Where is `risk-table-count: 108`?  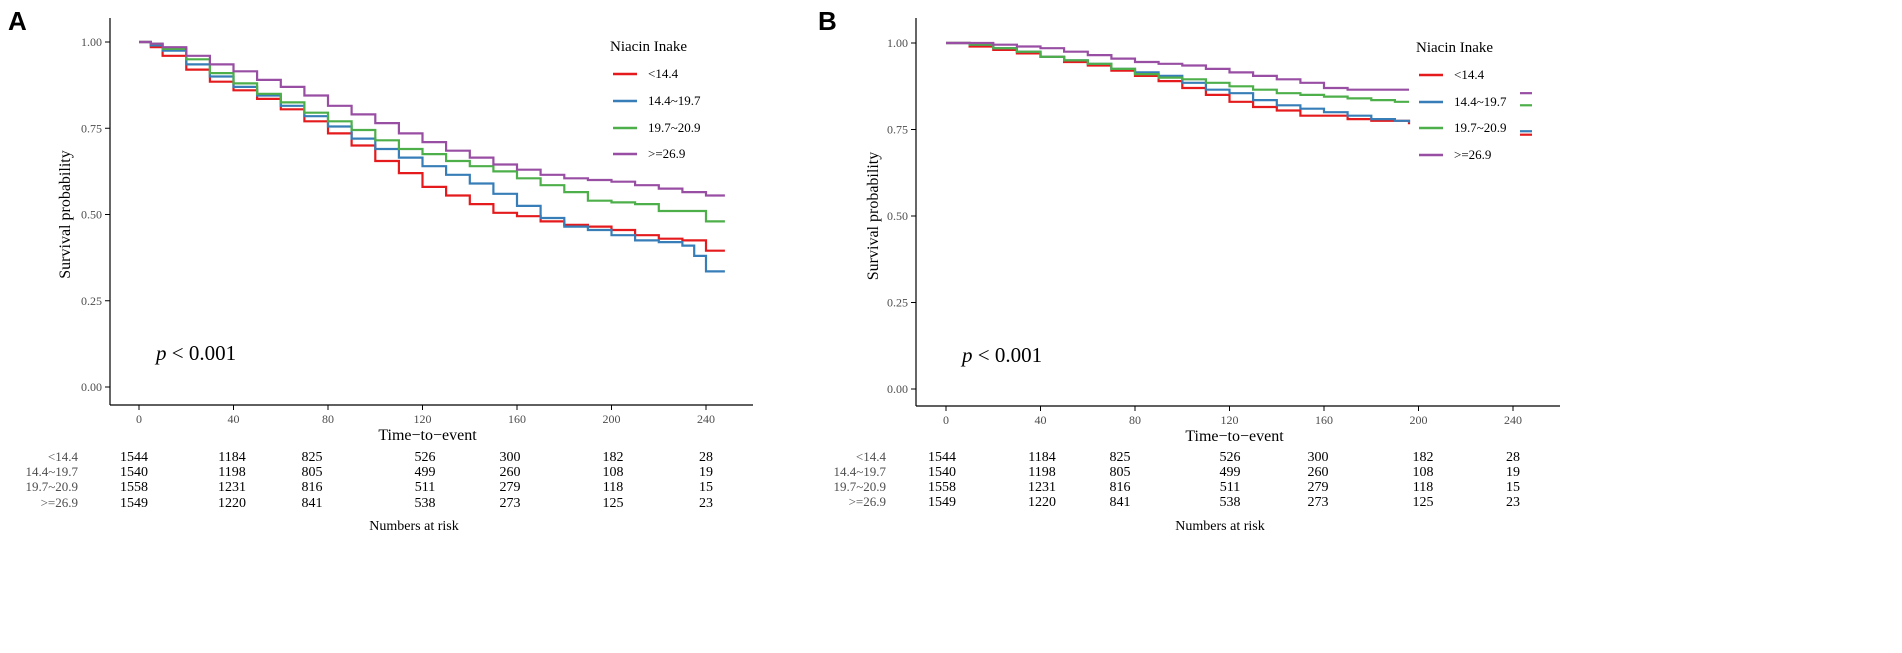
risk-table-count: 108 is located at coordinates (1423, 472).